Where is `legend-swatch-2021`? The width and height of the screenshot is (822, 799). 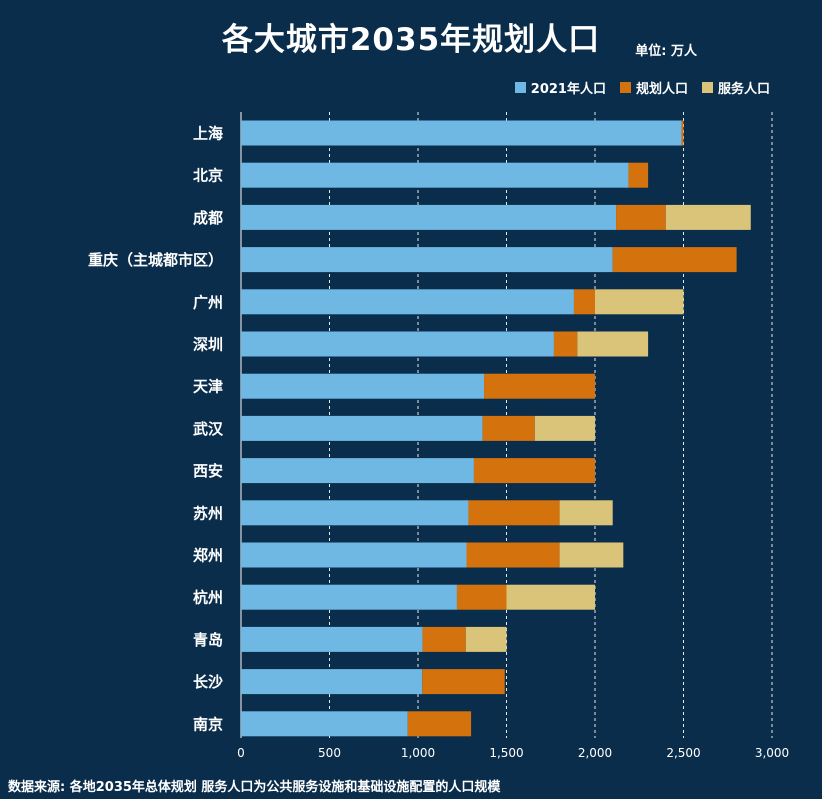
legend-swatch-2021 is located at coordinates (520, 87).